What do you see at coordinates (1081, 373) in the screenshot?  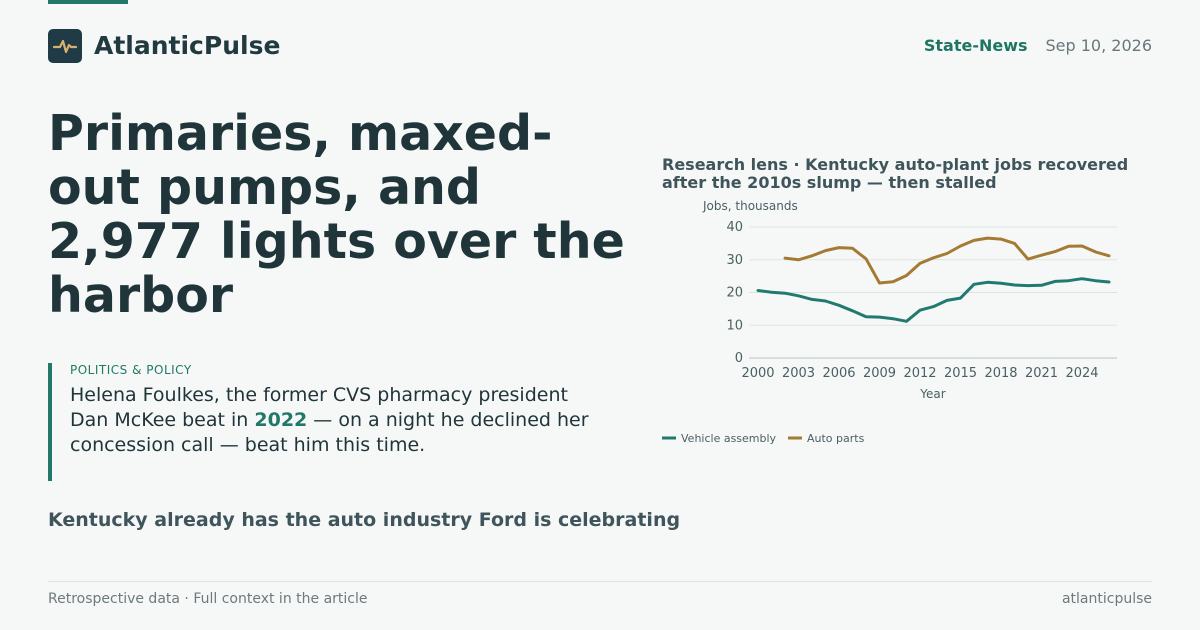 I see `x-tick-label: 2024` at bounding box center [1081, 373].